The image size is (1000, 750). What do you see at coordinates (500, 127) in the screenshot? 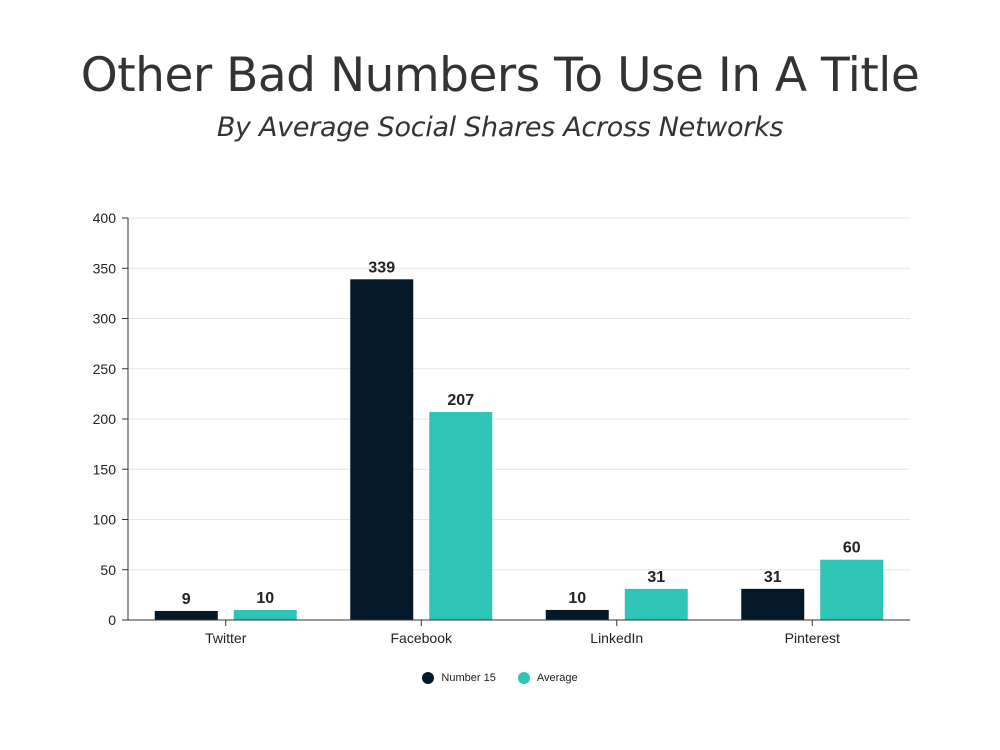
I see `chart-subtitle: By Average Social Shares Across Networks` at bounding box center [500, 127].